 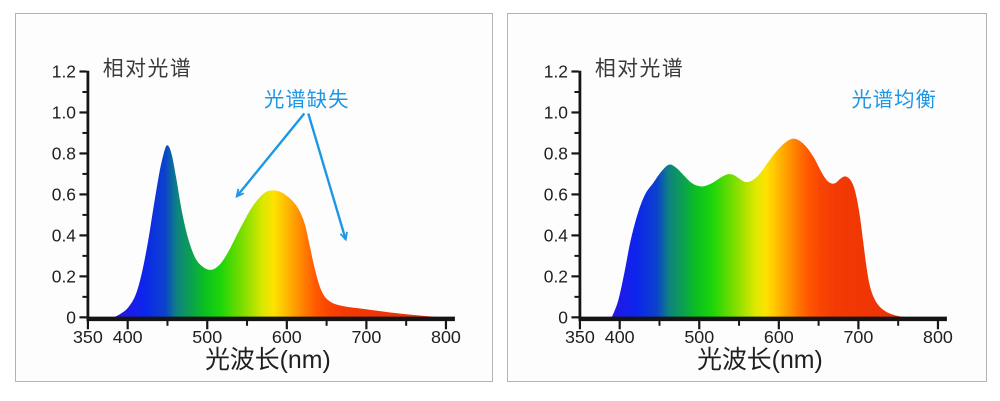 I want to click on annotation-label: 光谱均衡, so click(x=893, y=99).